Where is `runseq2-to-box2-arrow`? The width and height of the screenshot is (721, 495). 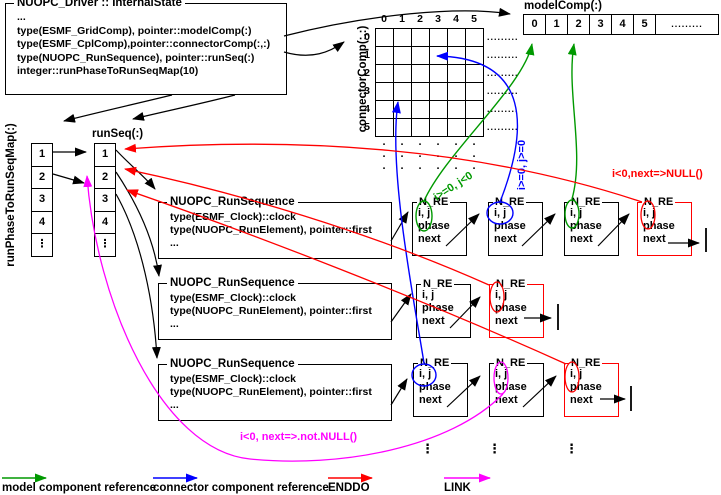 runseq2-to-box2-arrow is located at coordinates (138, 224).